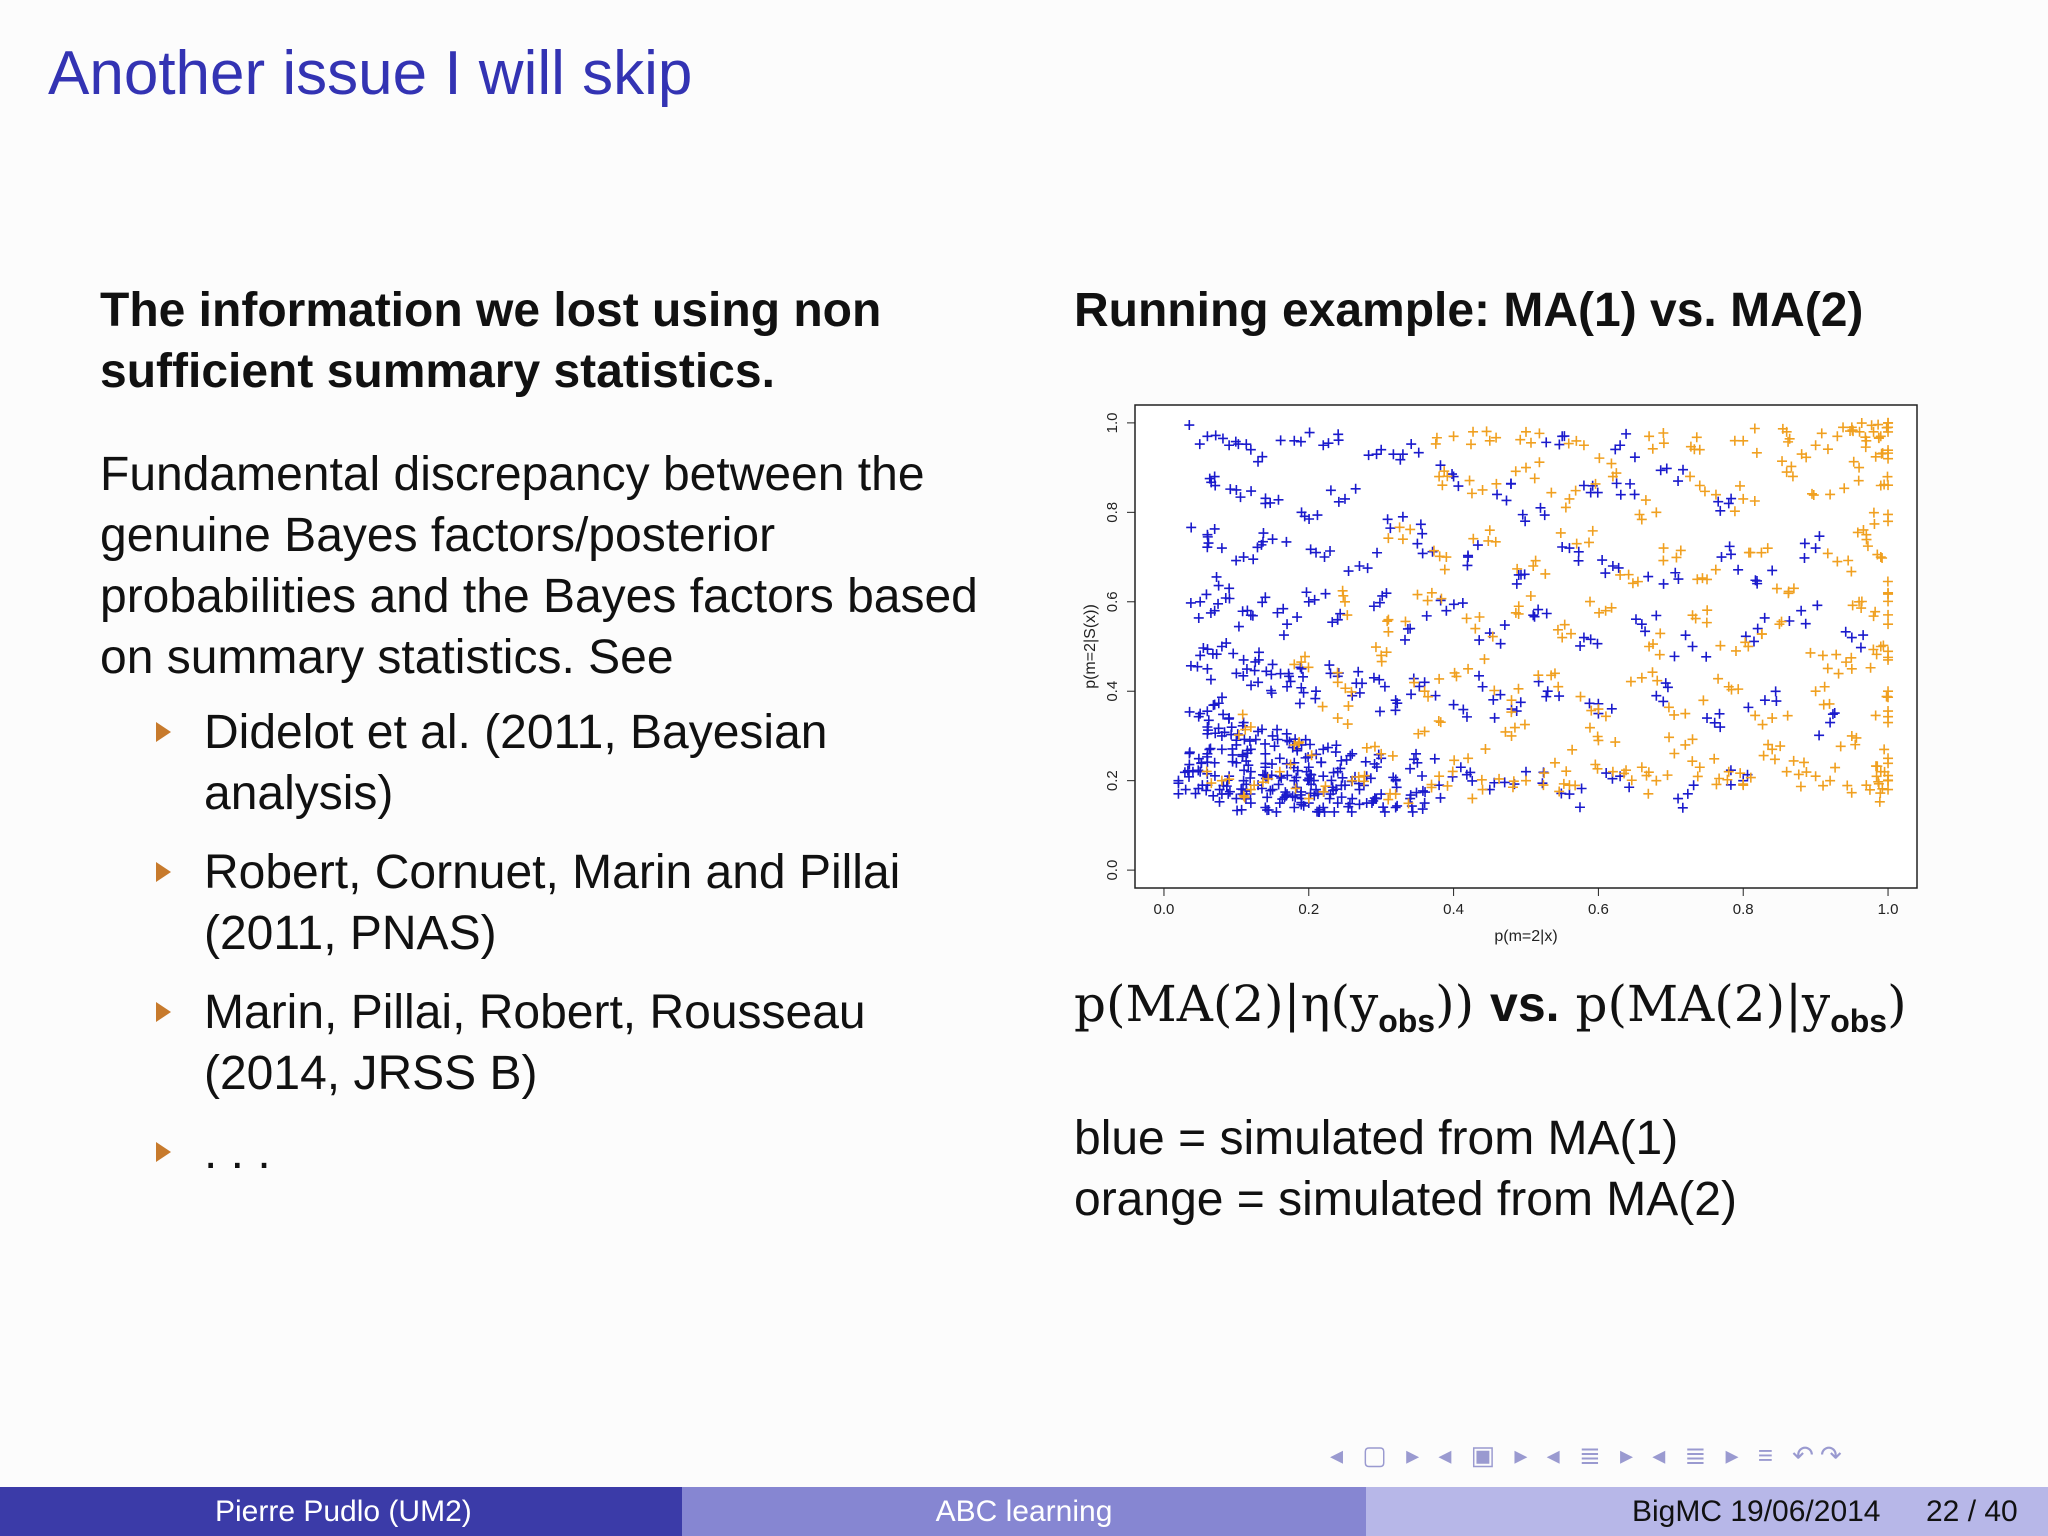 The image size is (2048, 1536). What do you see at coordinates (1112, 512) in the screenshot?
I see `y-tick-label: 0.8` at bounding box center [1112, 512].